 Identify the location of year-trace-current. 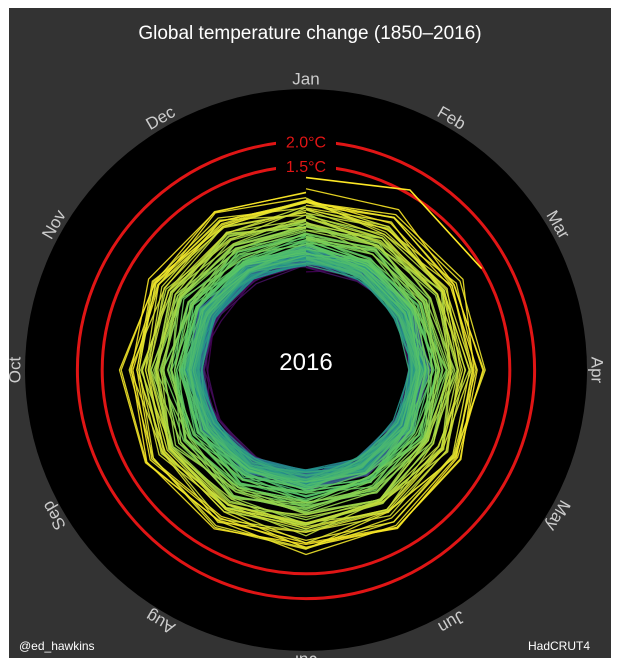
(394, 223).